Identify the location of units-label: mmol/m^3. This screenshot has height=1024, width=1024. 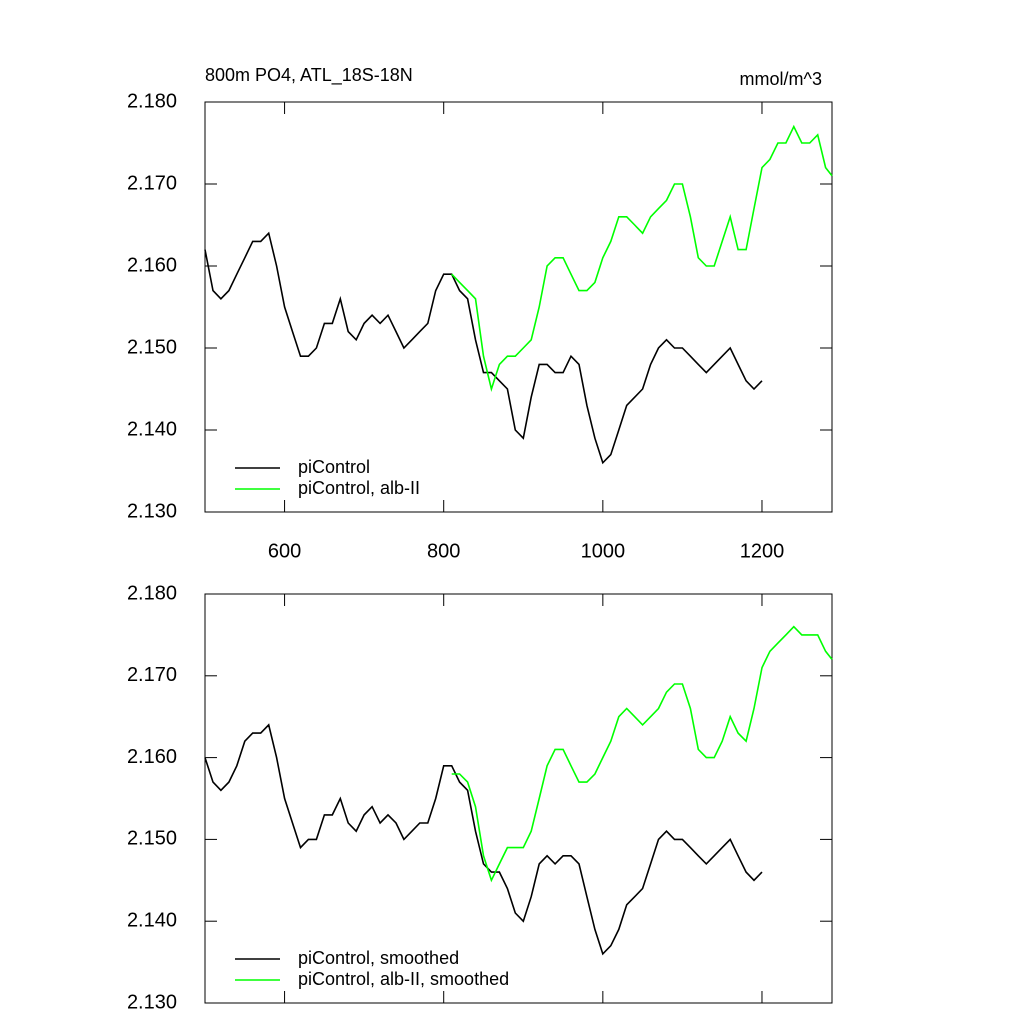
(781, 79).